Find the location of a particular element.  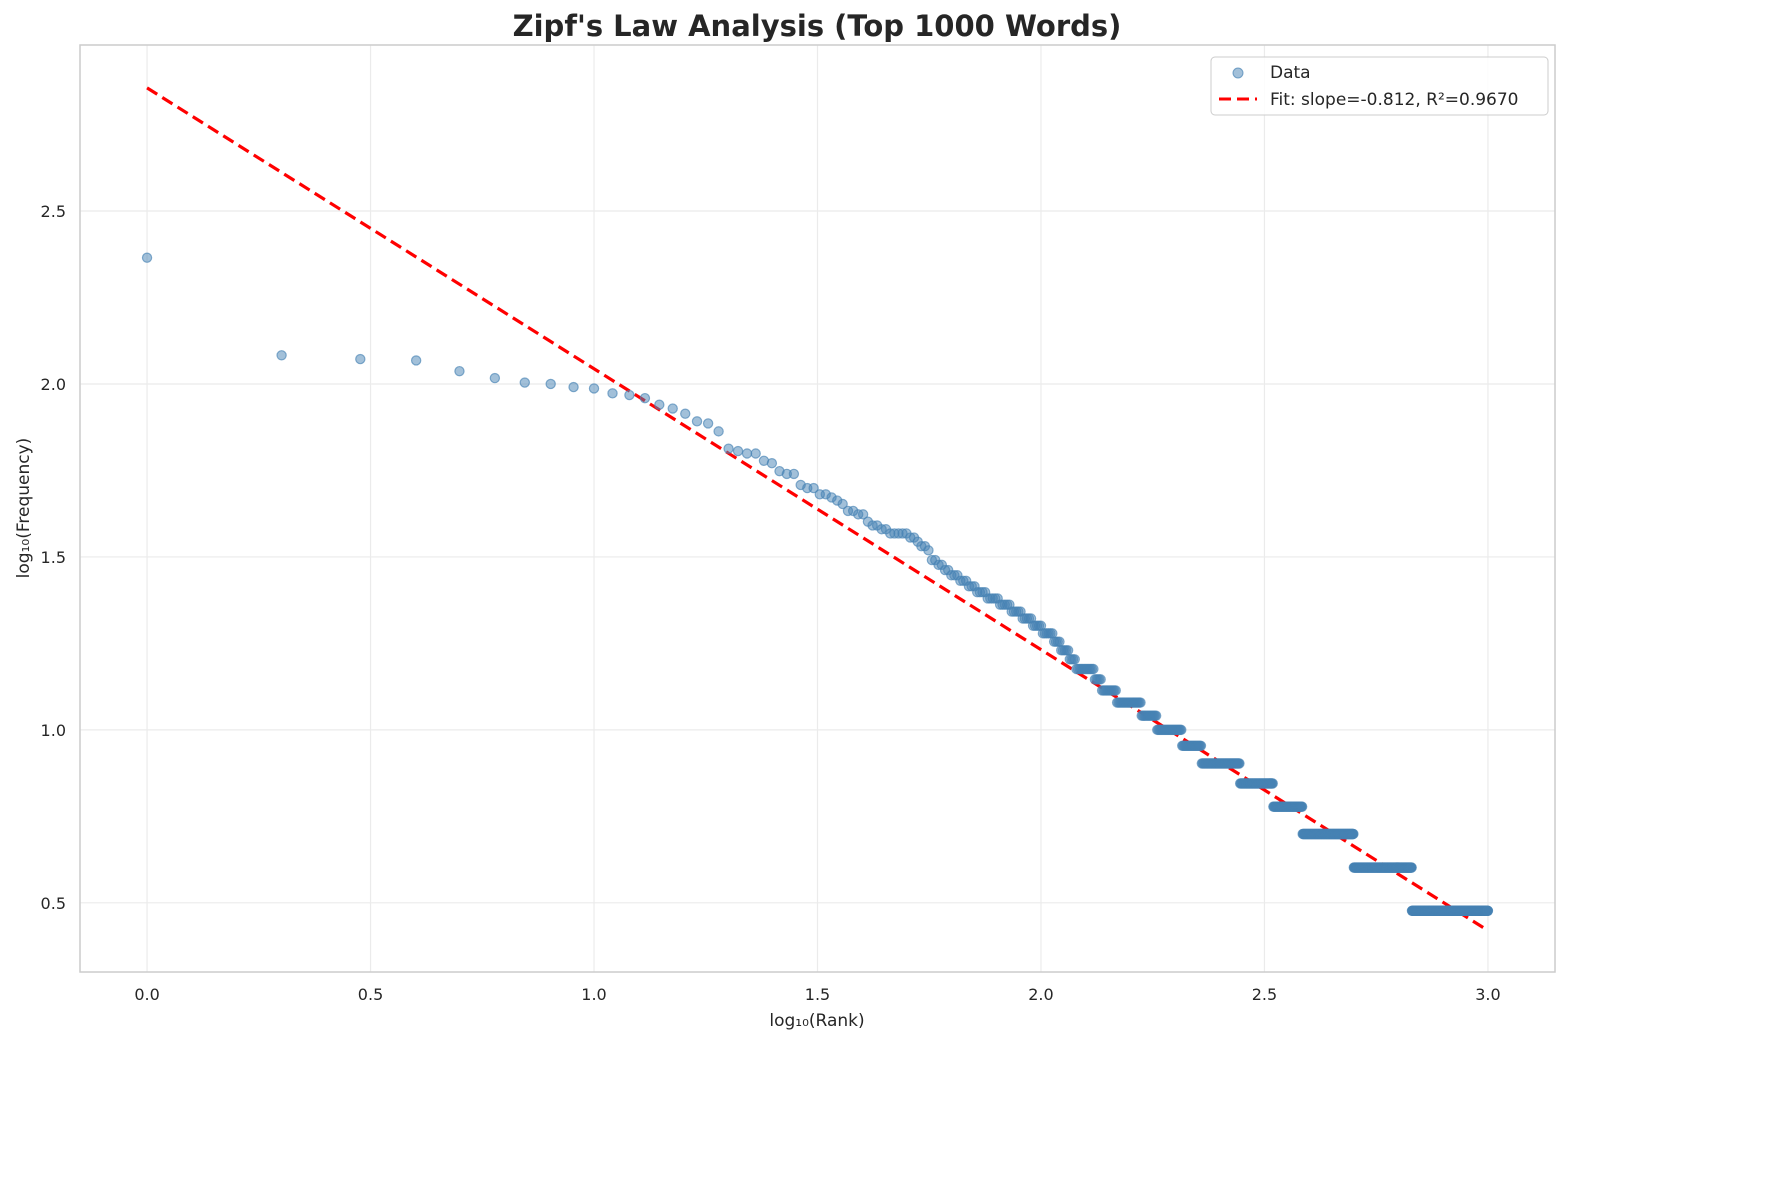

x-tick-label: 0.5 is located at coordinates (370, 994).